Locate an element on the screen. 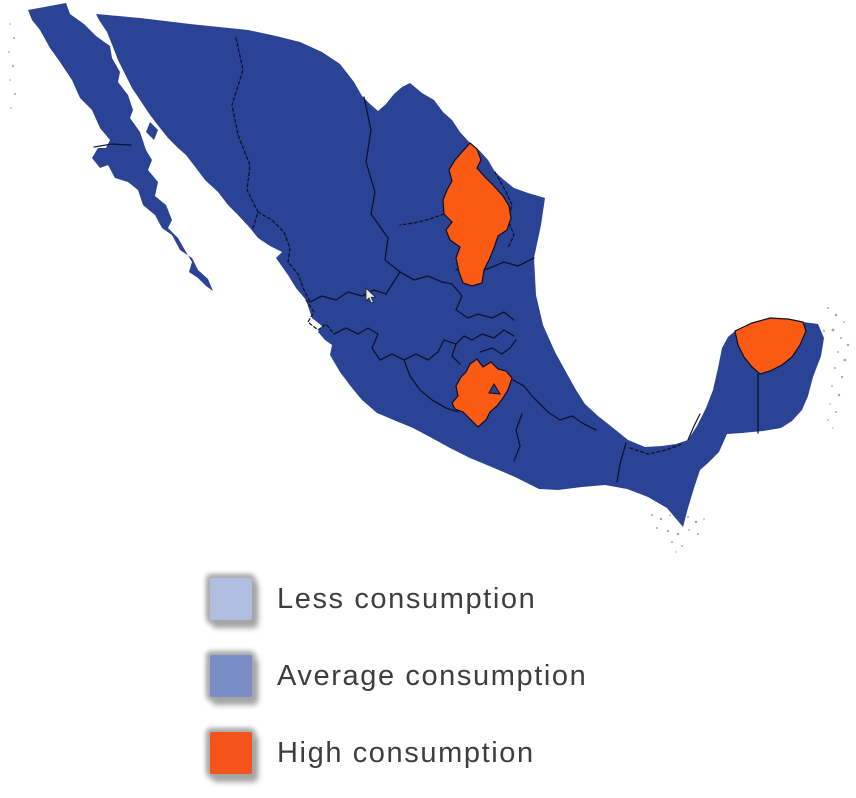 The height and width of the screenshot is (798, 856). state-nuevo-leon is located at coordinates (477, 214).